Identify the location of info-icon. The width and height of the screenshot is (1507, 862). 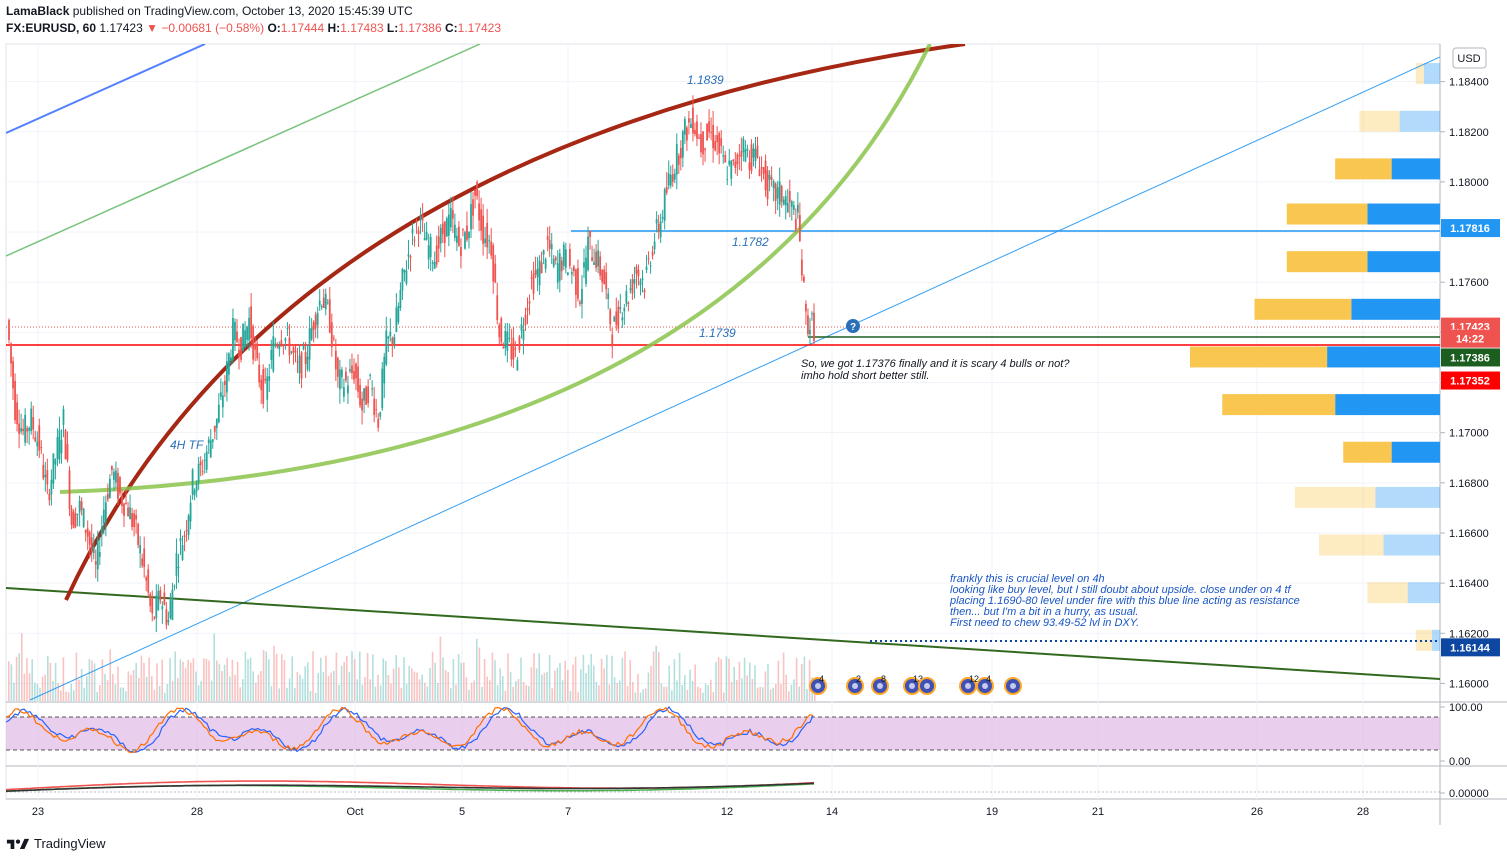
(853, 326).